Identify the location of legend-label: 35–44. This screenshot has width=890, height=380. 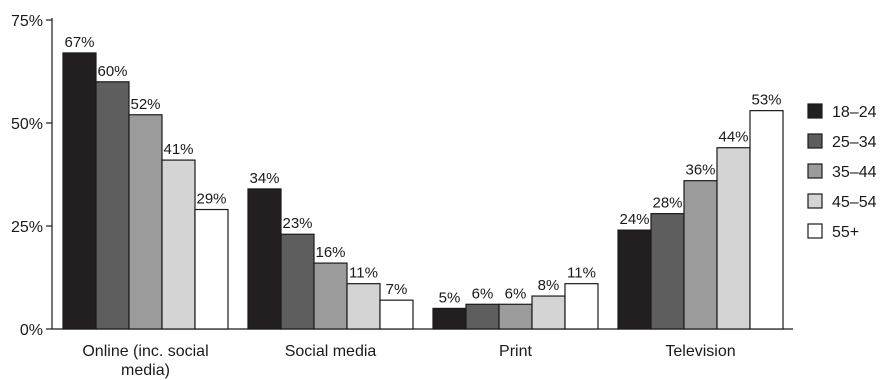
(854, 172).